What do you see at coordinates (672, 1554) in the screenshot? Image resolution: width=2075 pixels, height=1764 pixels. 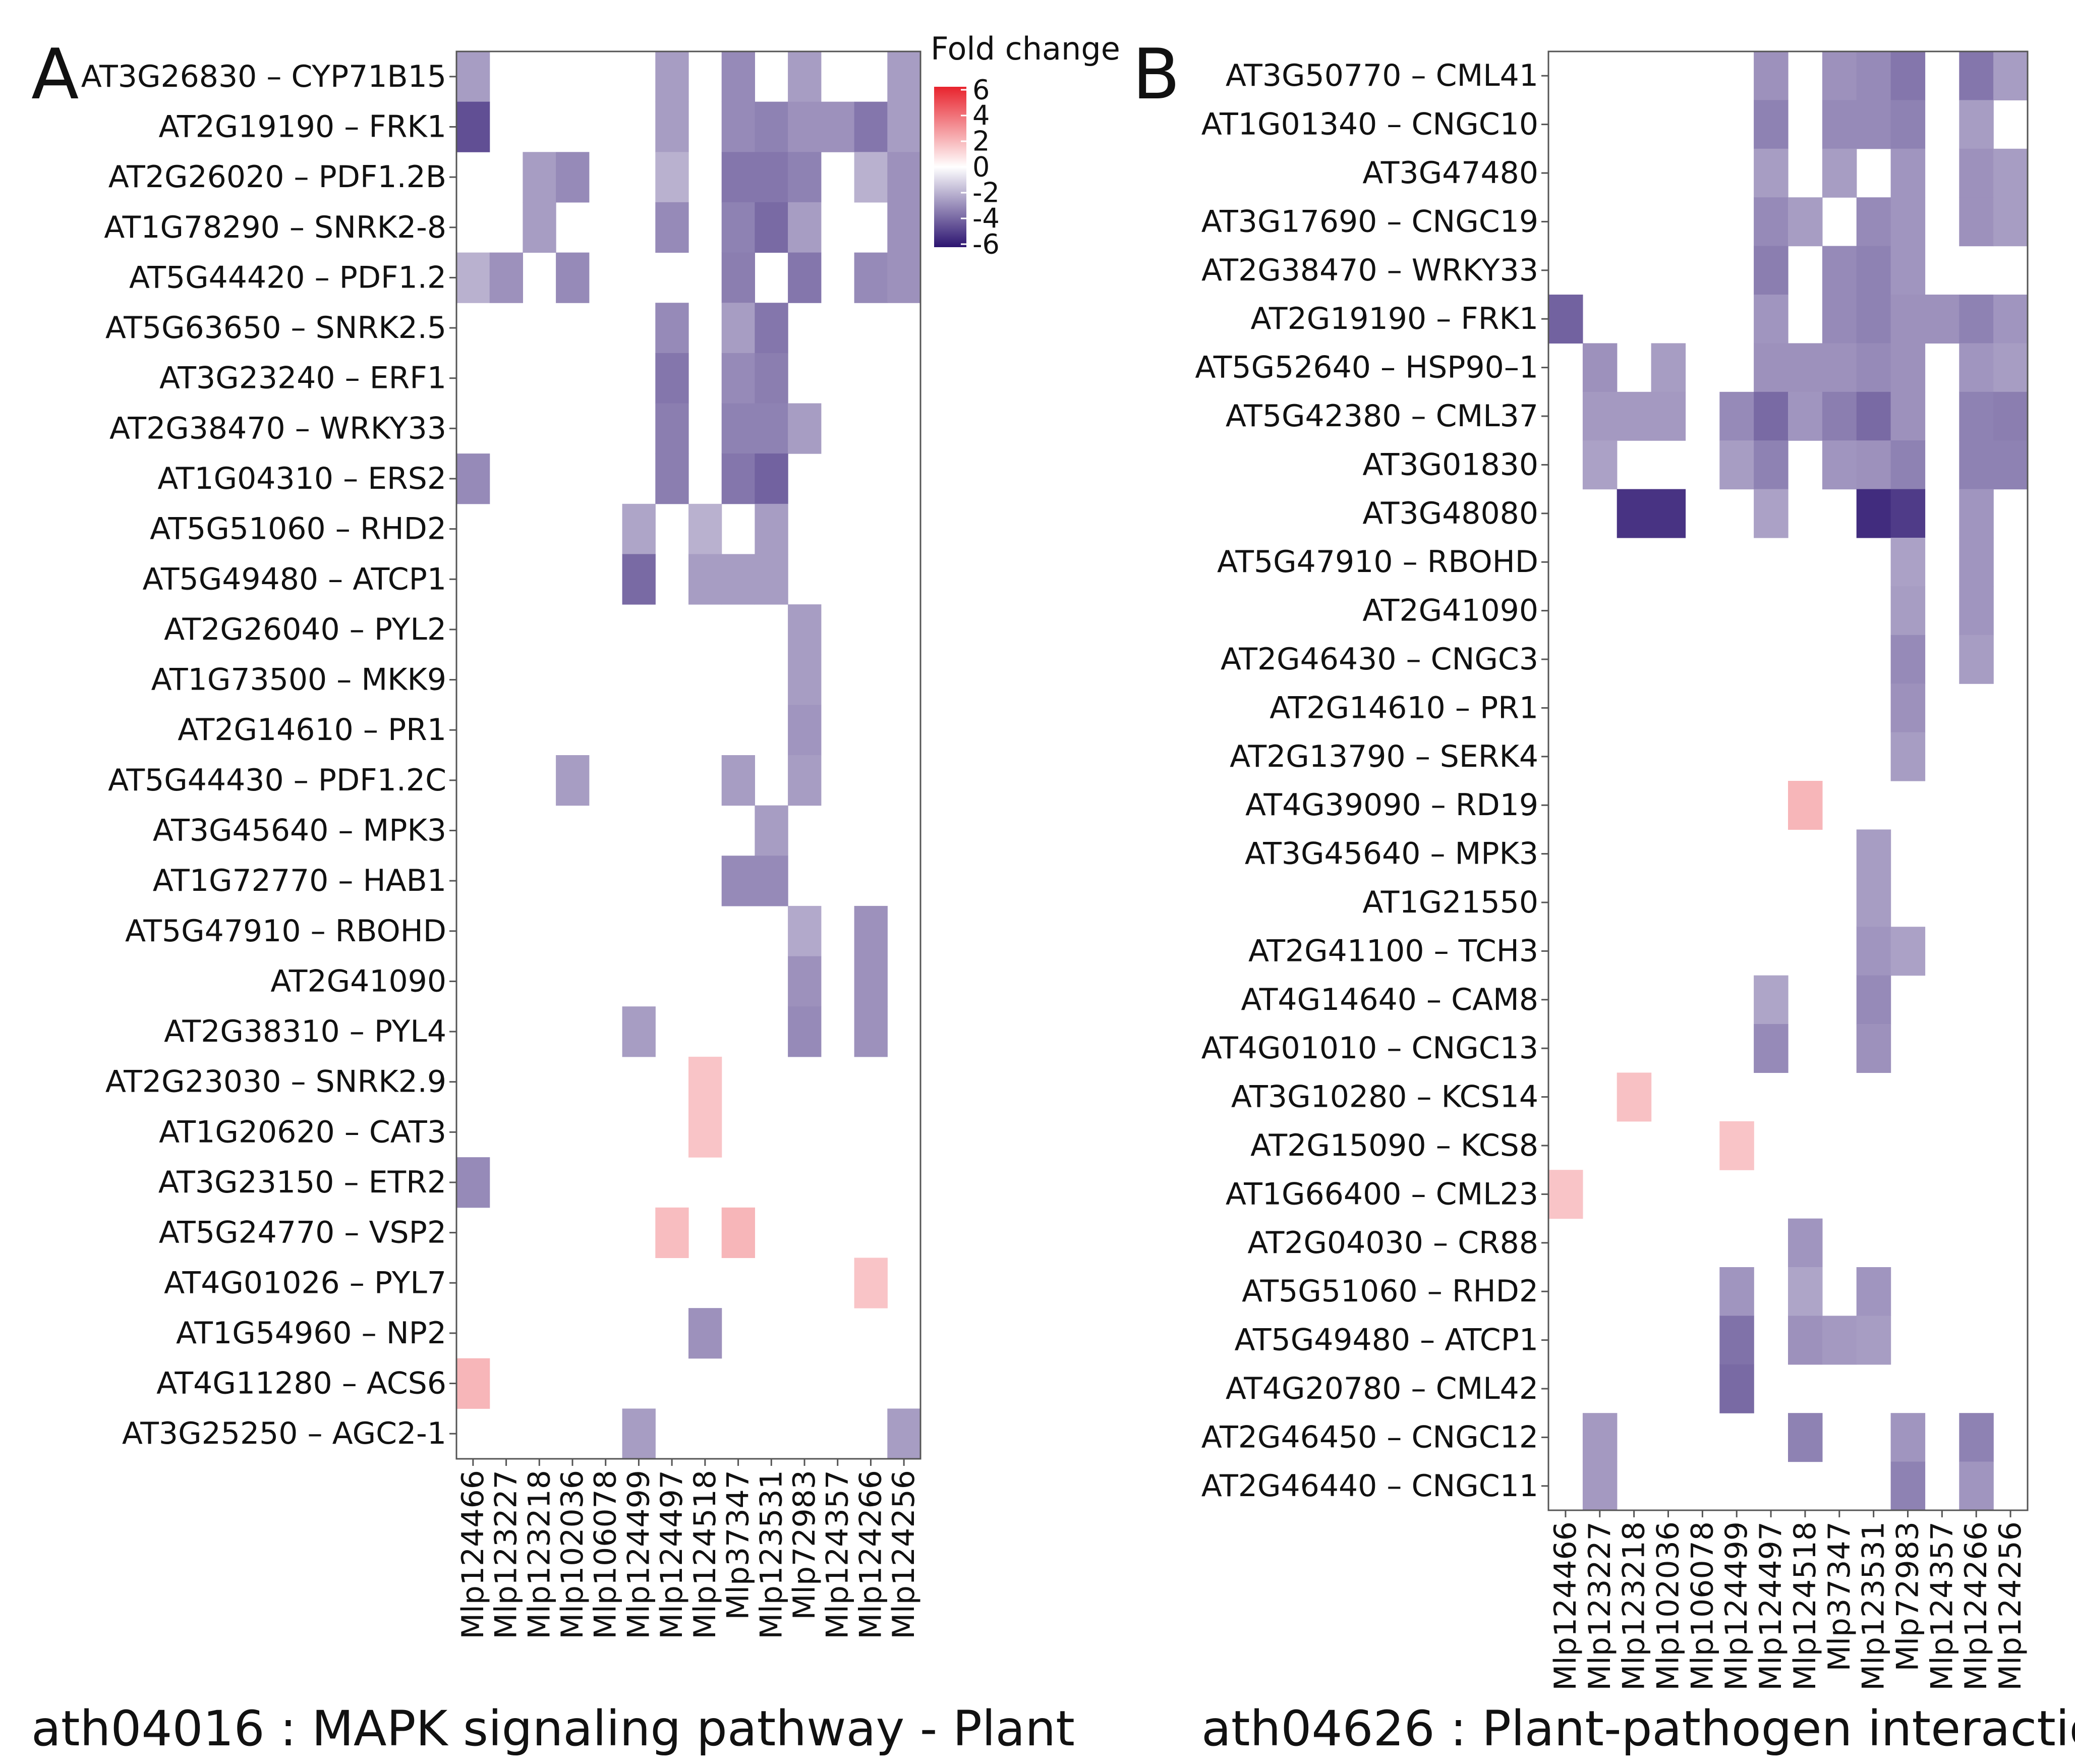 I see `heatmap-a-col-label: Mlp124497` at bounding box center [672, 1554].